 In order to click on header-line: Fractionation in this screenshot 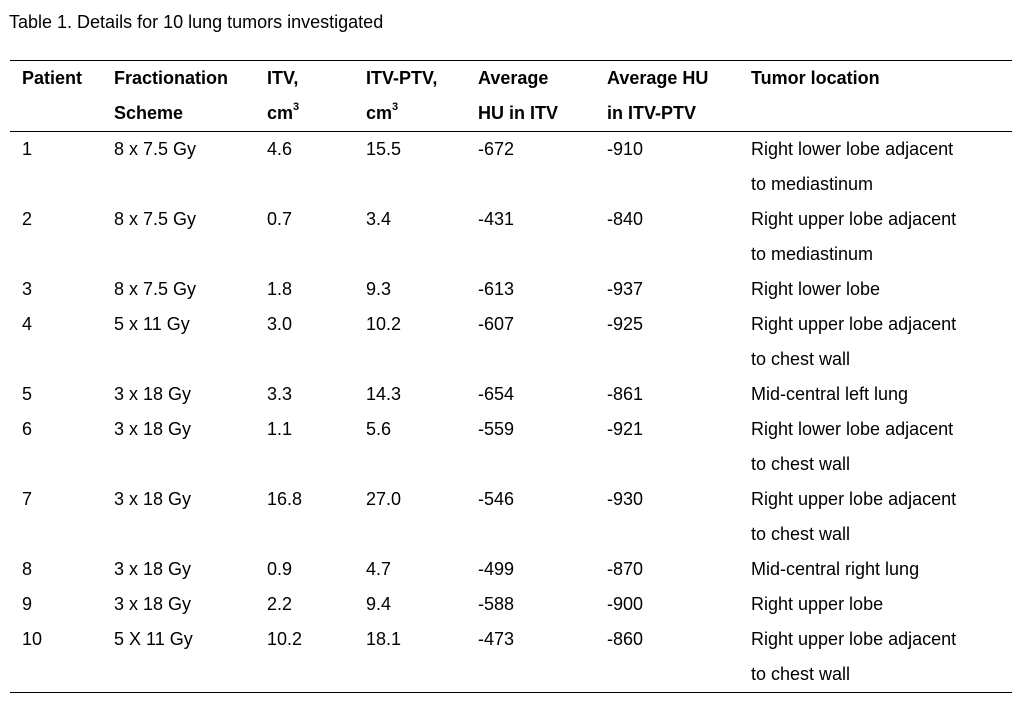, I will do `click(171, 78)`.